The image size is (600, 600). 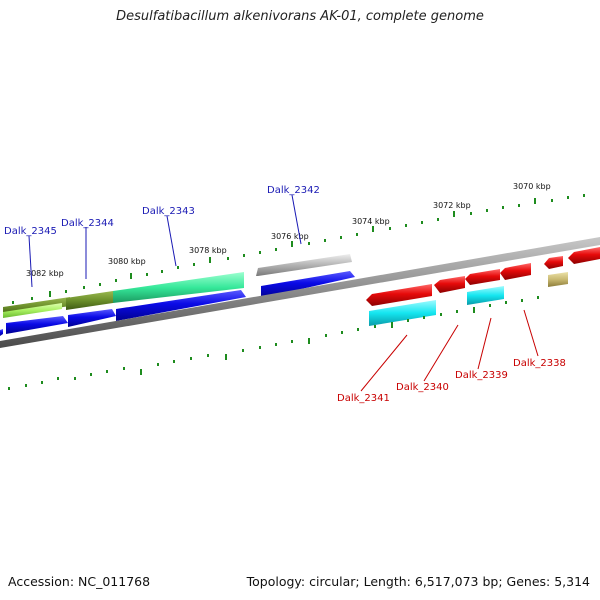 What do you see at coordinates (371, 221) in the screenshot?
I see `scale-label: 3074 kbp` at bounding box center [371, 221].